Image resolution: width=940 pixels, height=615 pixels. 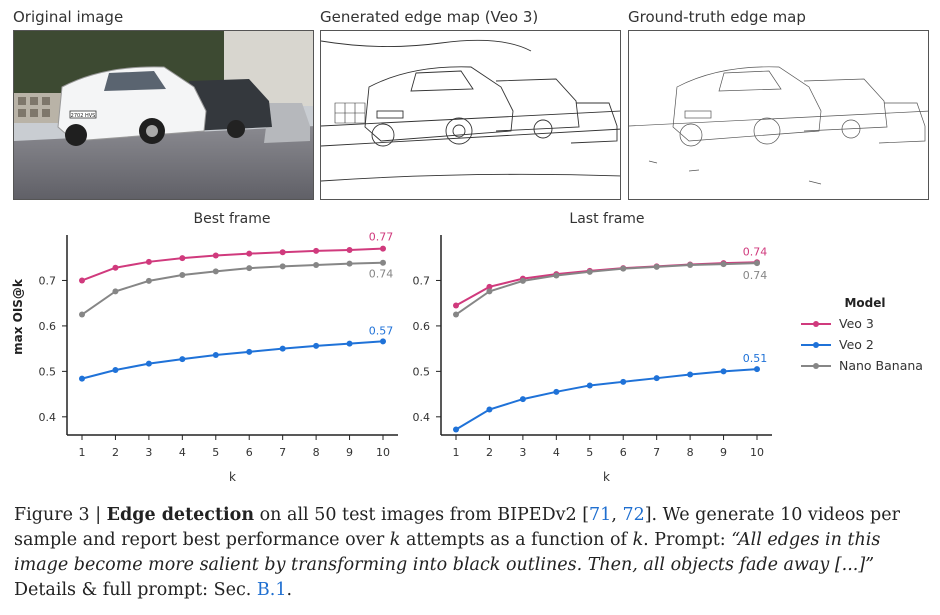 What do you see at coordinates (623, 452) in the screenshot?
I see `x-tick-label: 6` at bounding box center [623, 452].